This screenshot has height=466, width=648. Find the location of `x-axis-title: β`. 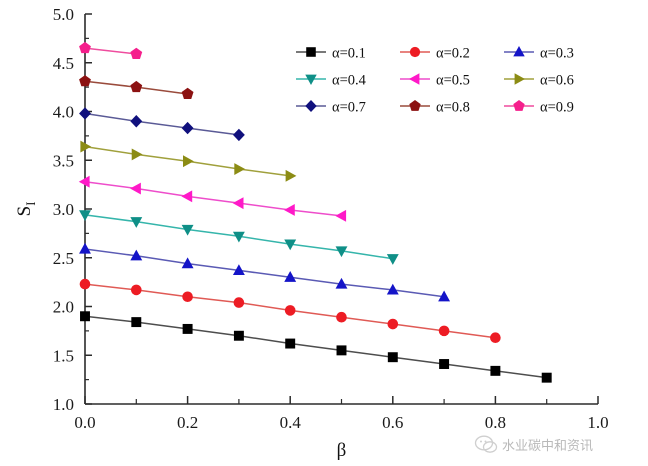

x-axis-title: β is located at coordinates (342, 450).